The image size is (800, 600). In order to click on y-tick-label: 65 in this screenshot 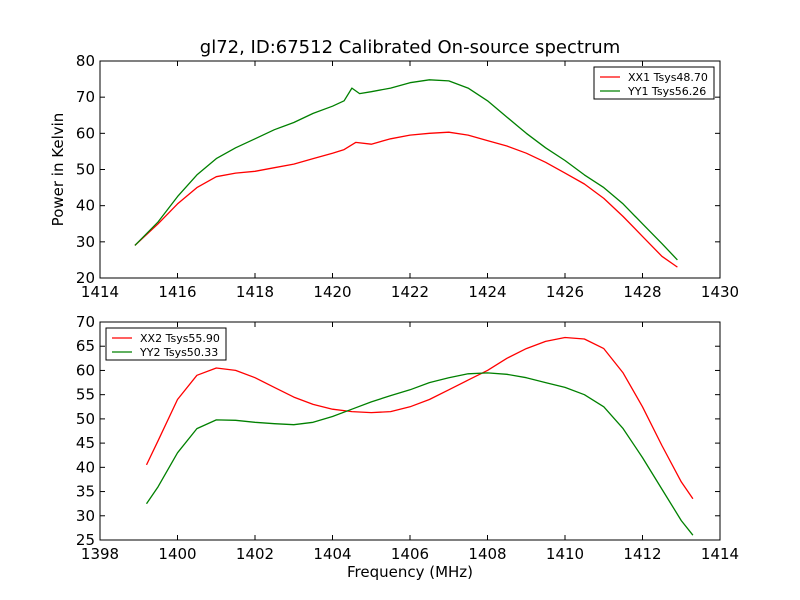, I will do `click(85, 346)`.